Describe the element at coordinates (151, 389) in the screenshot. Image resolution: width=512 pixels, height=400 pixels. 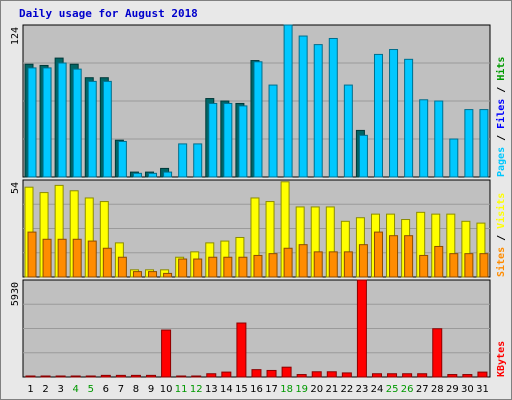
I see `x-tick-label: 9` at that location.